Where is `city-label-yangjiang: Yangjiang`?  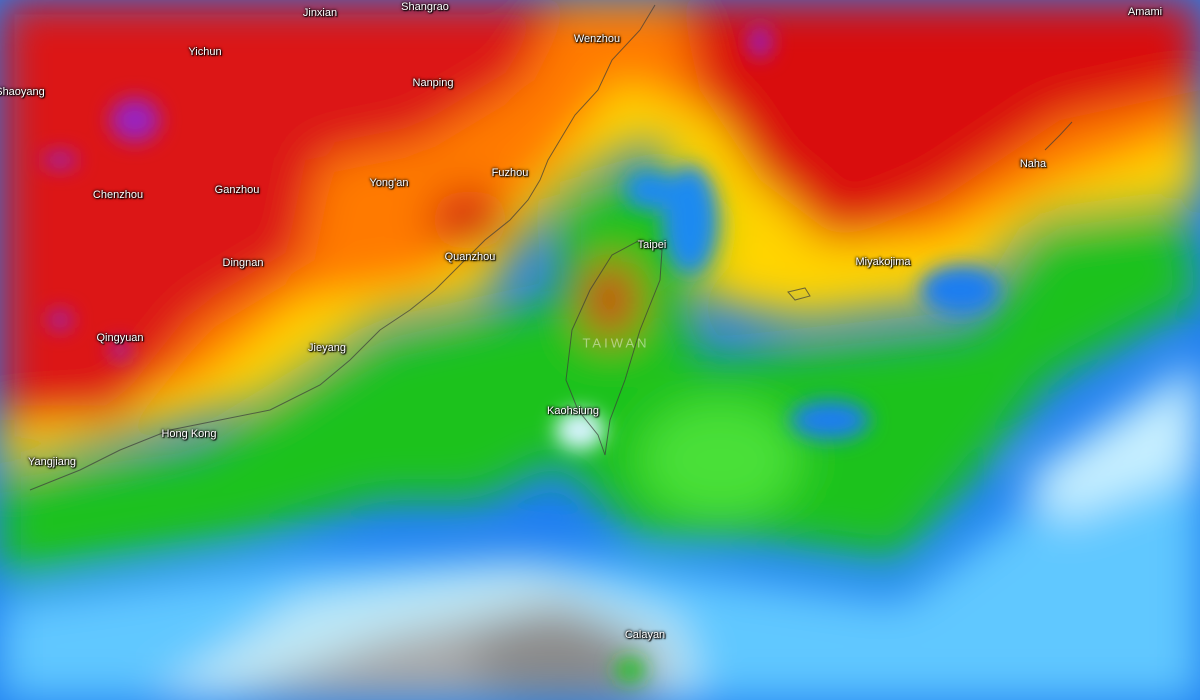 city-label-yangjiang: Yangjiang is located at coordinates (52, 462).